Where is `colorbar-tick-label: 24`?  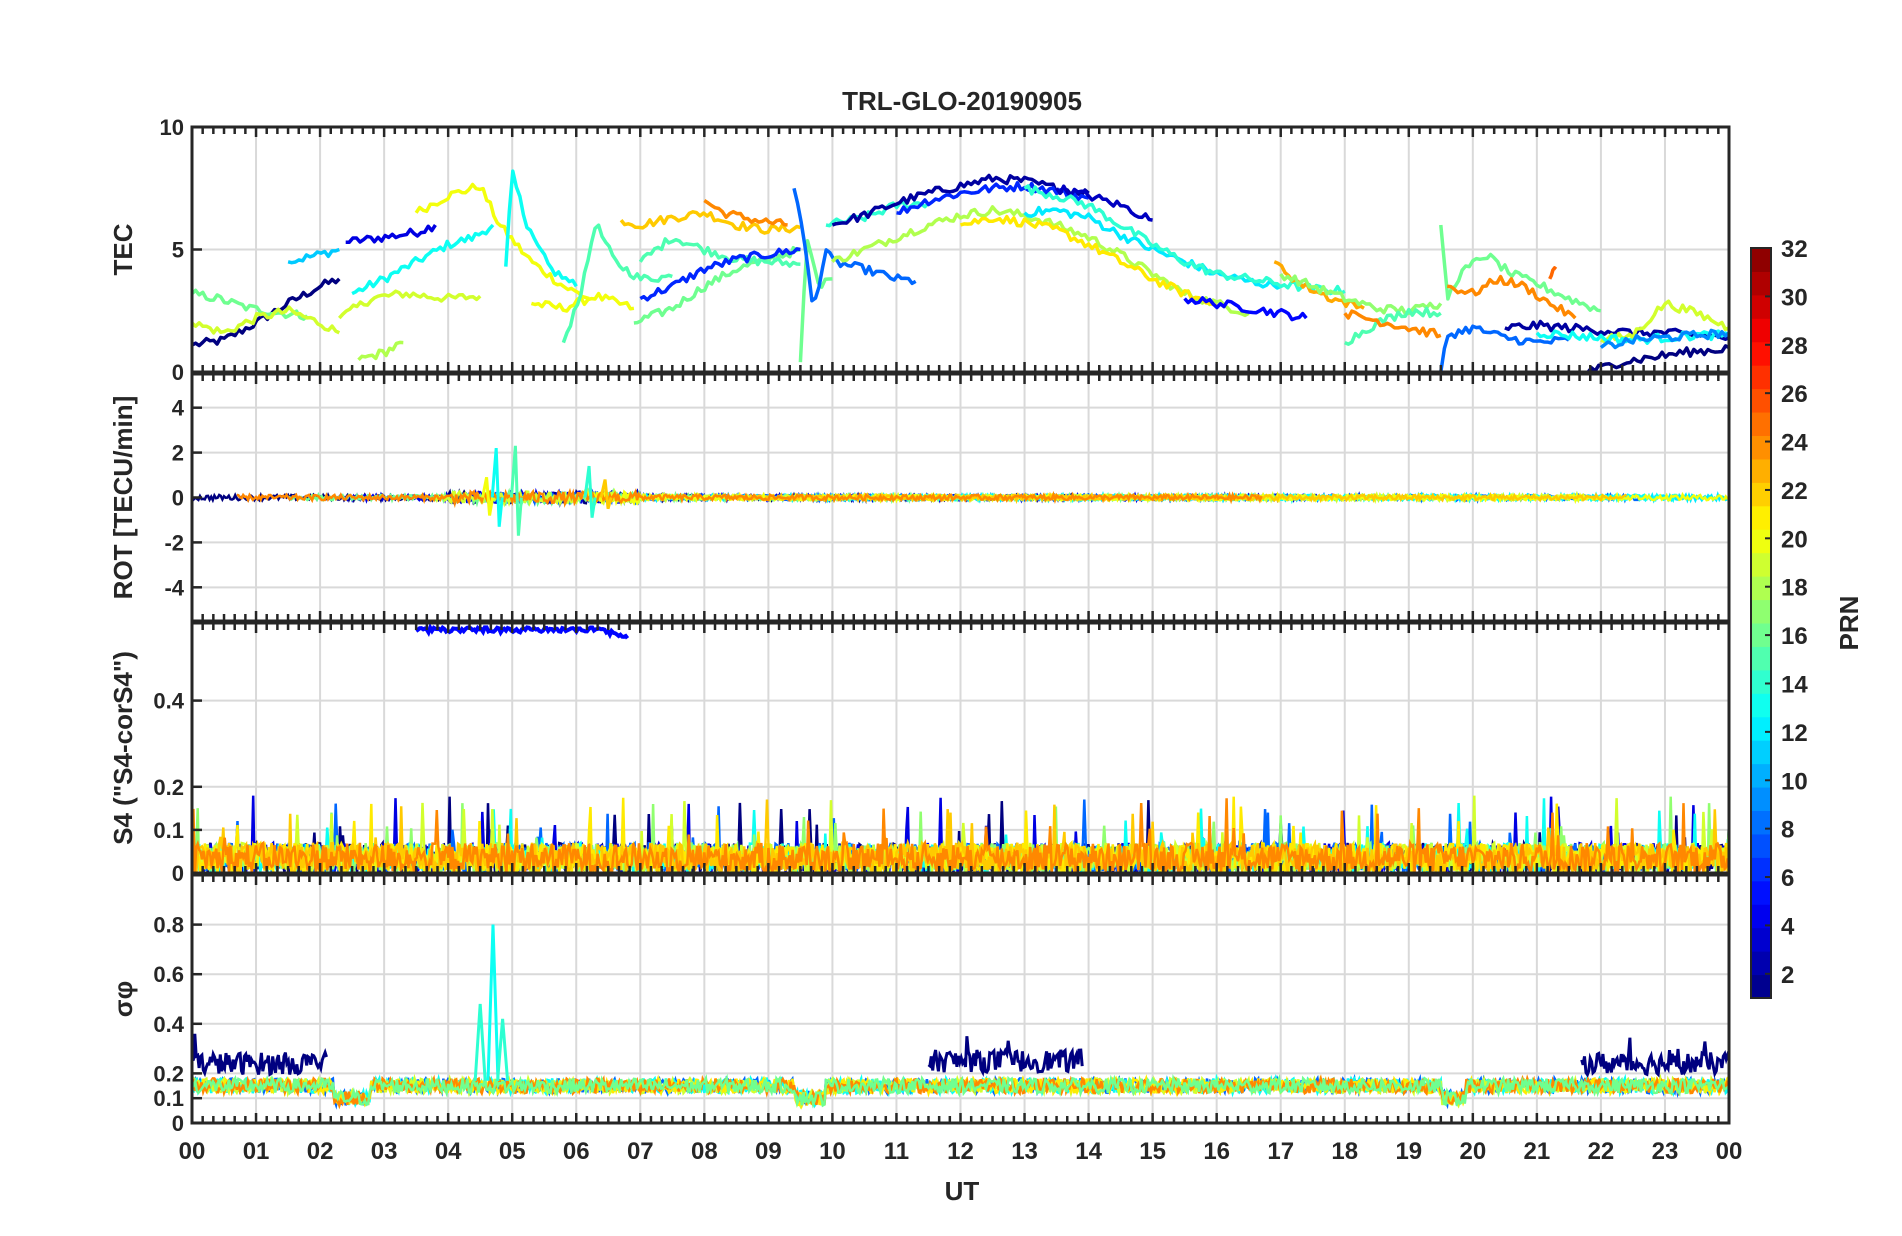 colorbar-tick-label: 24 is located at coordinates (1794, 443).